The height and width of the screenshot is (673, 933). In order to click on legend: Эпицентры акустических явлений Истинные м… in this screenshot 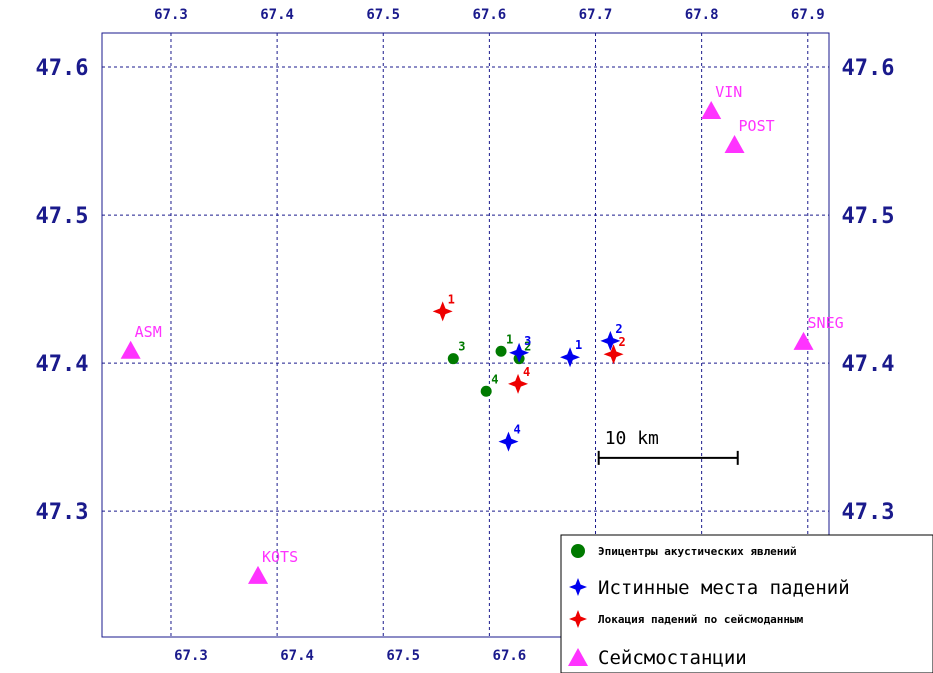, I will do `click(746, 603)`.